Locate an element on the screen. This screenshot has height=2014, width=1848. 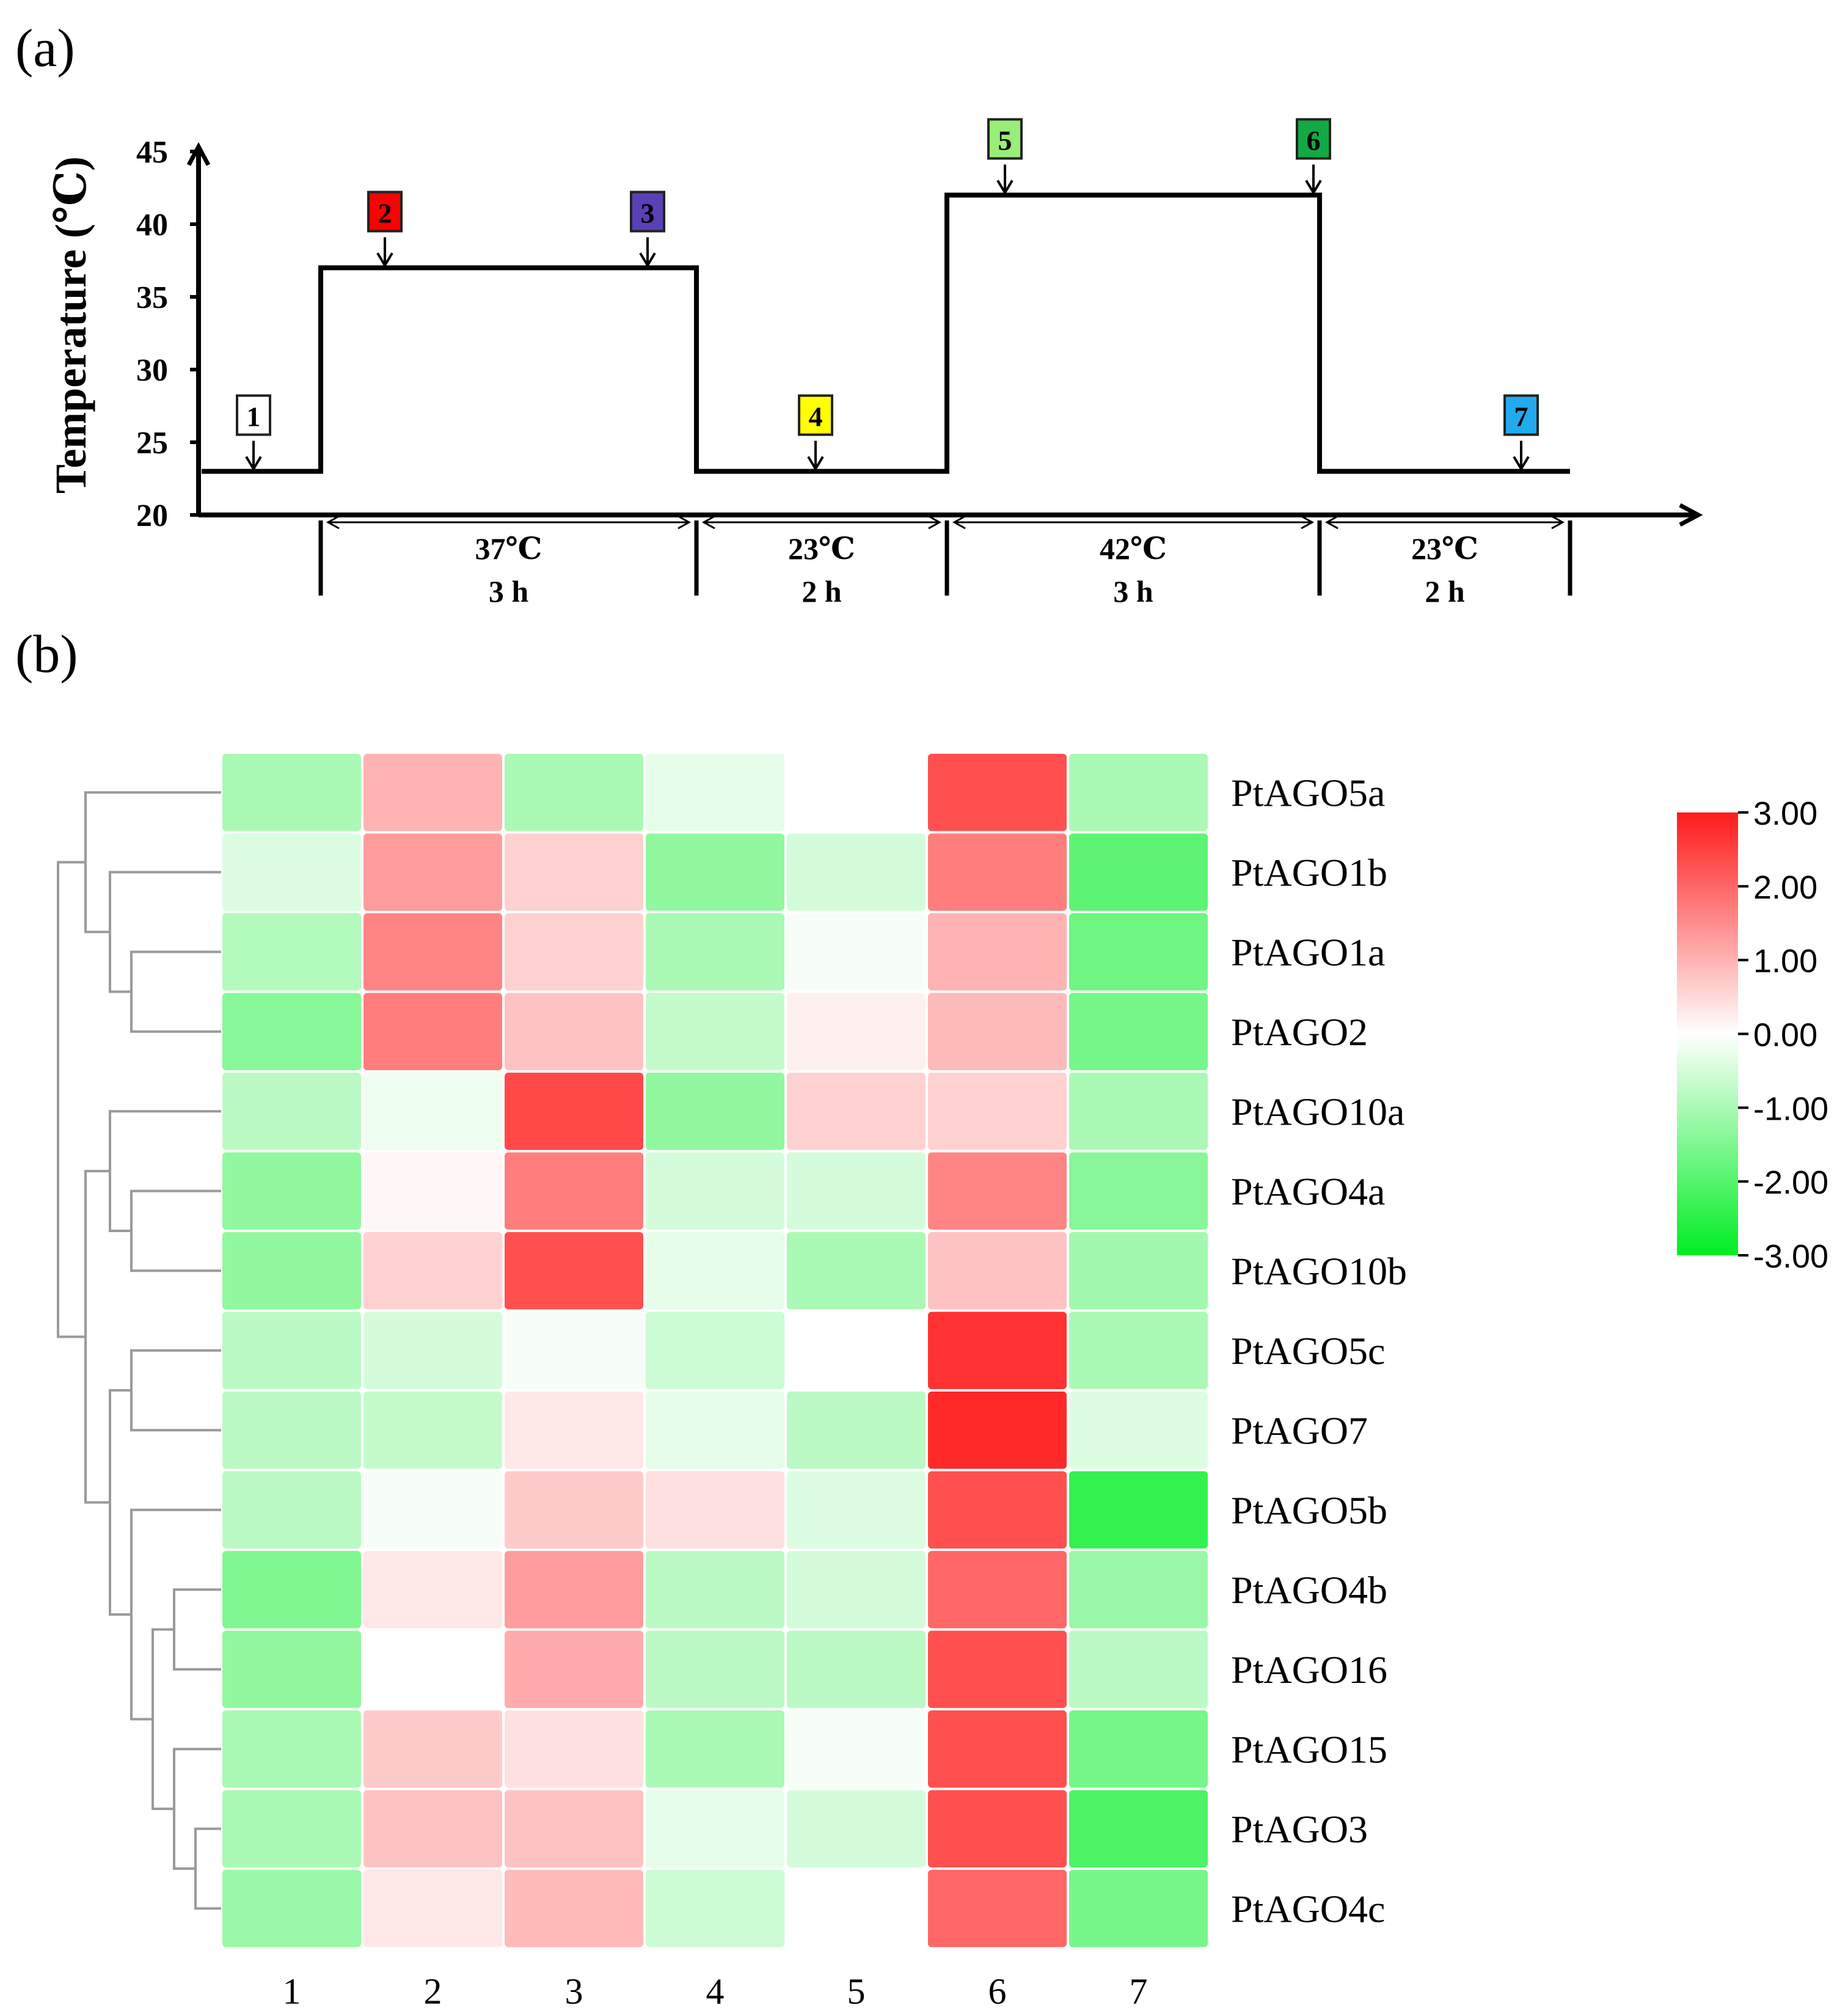
y-tick-label: 20 is located at coordinates (152, 515).